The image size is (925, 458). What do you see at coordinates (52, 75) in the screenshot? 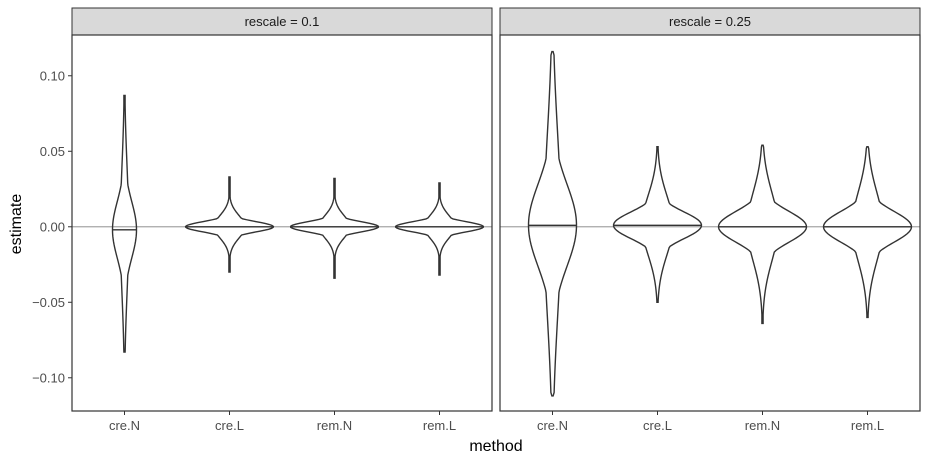
I see `y-tick-label: 0.10` at bounding box center [52, 75].